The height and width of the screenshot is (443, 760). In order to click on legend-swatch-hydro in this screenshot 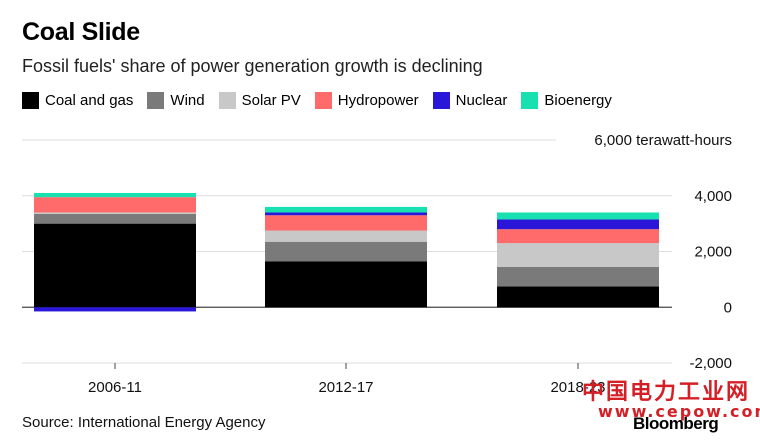, I will do `click(323, 100)`.